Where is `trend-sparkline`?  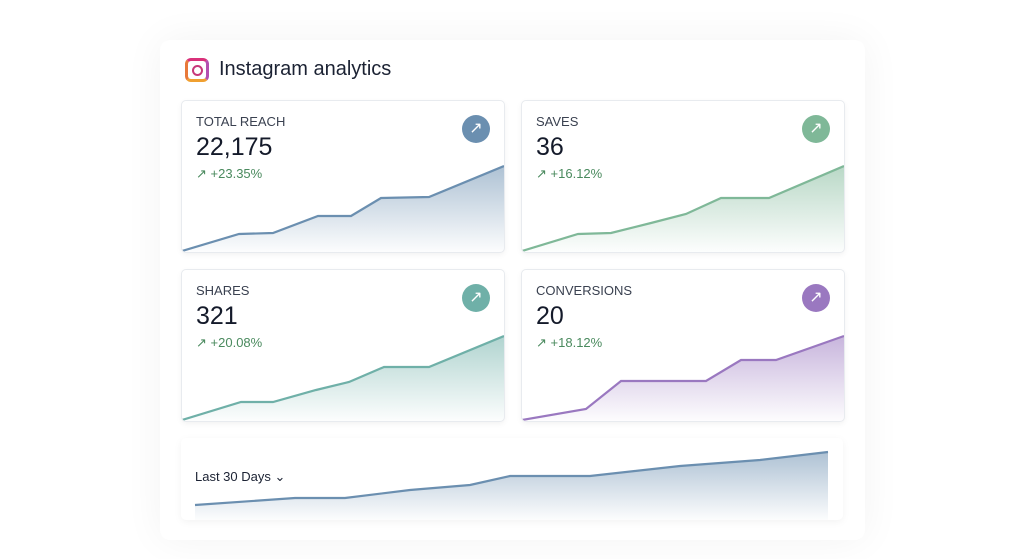 trend-sparkline is located at coordinates (511, 485).